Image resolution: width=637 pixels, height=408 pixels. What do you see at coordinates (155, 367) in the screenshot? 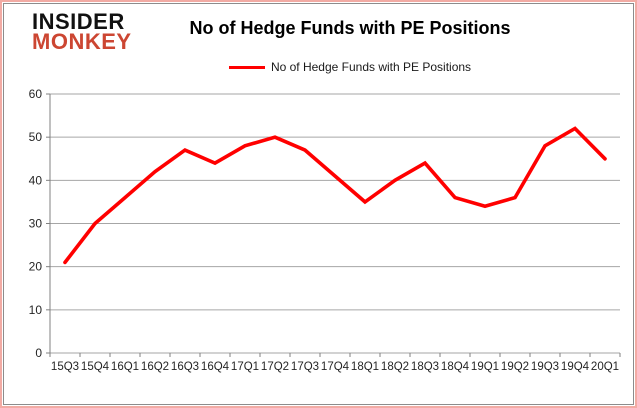
I see `x-axis-tick-label: 16Q2` at bounding box center [155, 367].